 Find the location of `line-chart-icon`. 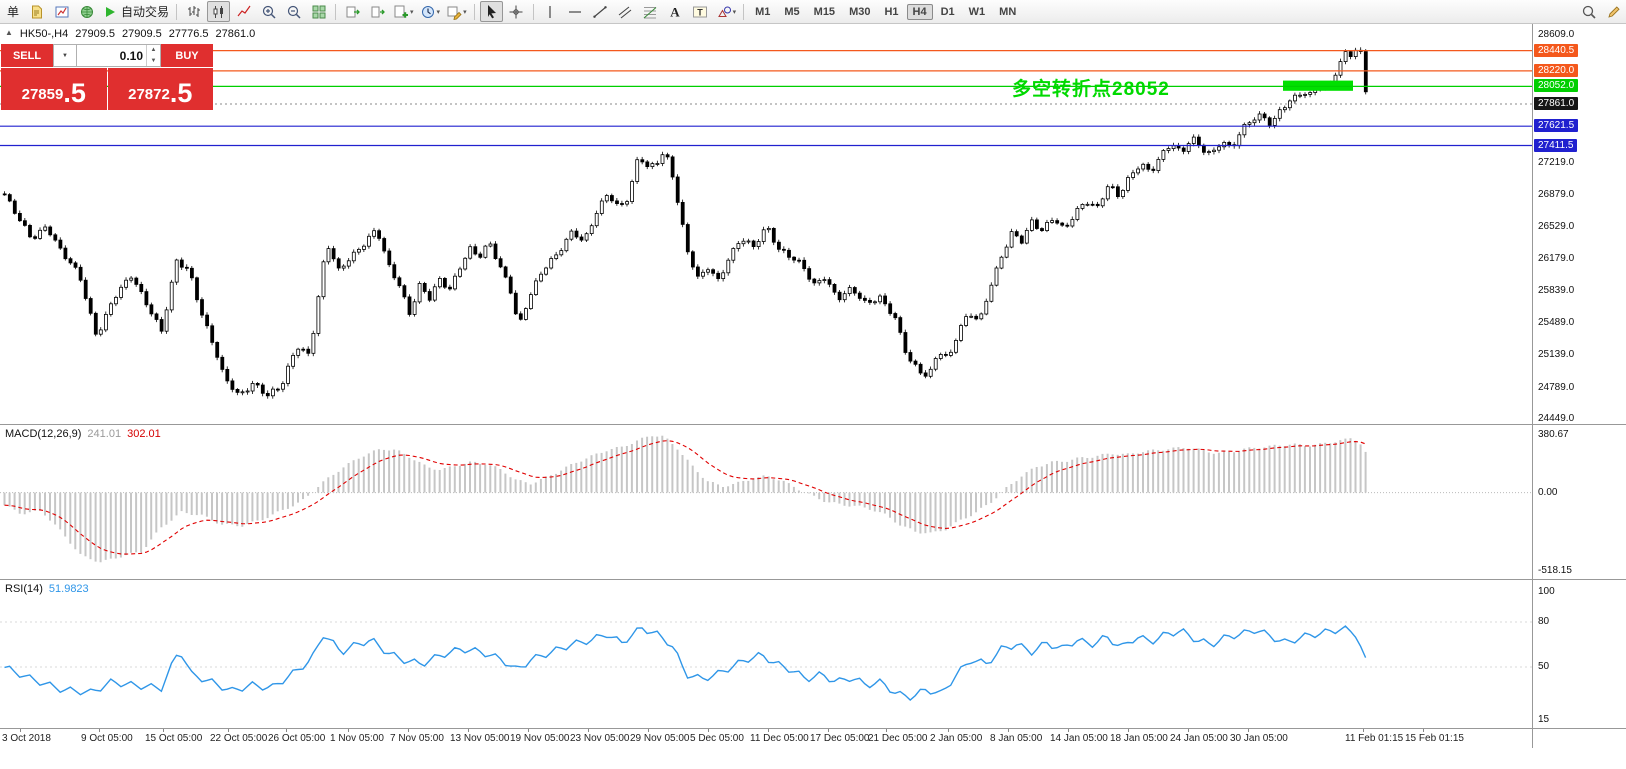

line-chart-icon is located at coordinates (243, 11).